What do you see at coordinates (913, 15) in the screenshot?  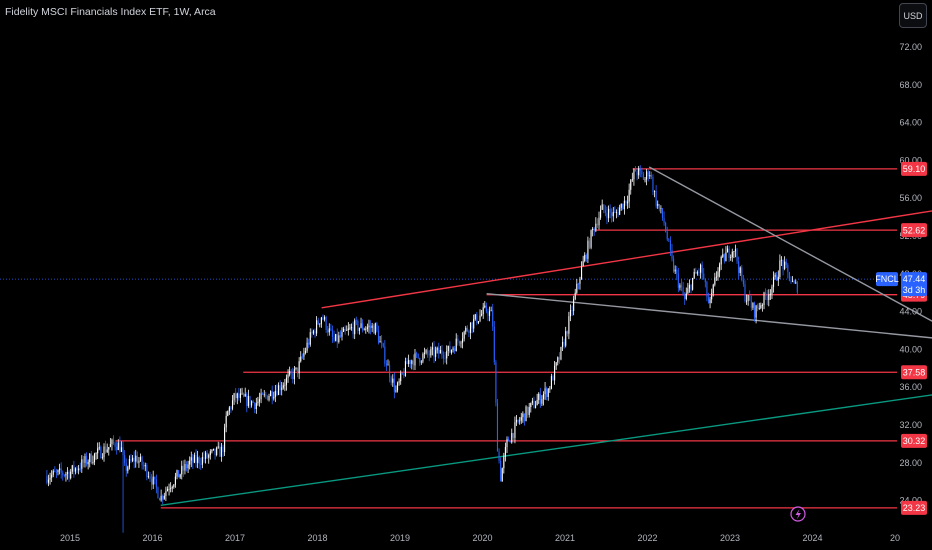 I see `currency-button: USD` at bounding box center [913, 15].